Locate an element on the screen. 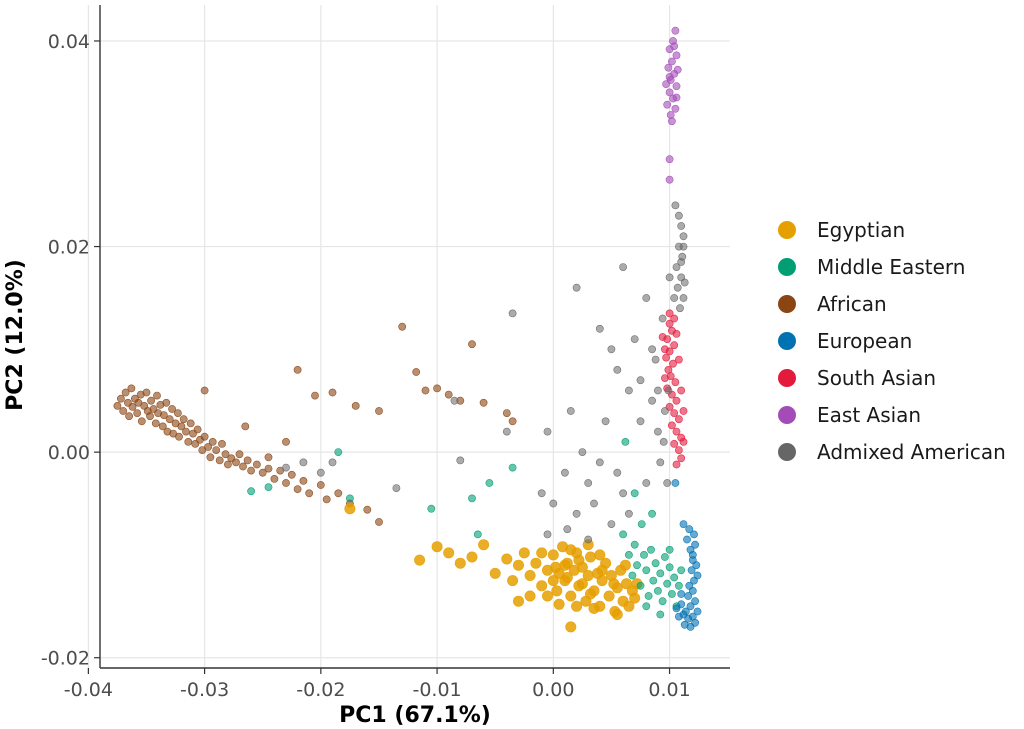  legend-item-middle-eastern: Middle Eastern is located at coordinates (871, 267).